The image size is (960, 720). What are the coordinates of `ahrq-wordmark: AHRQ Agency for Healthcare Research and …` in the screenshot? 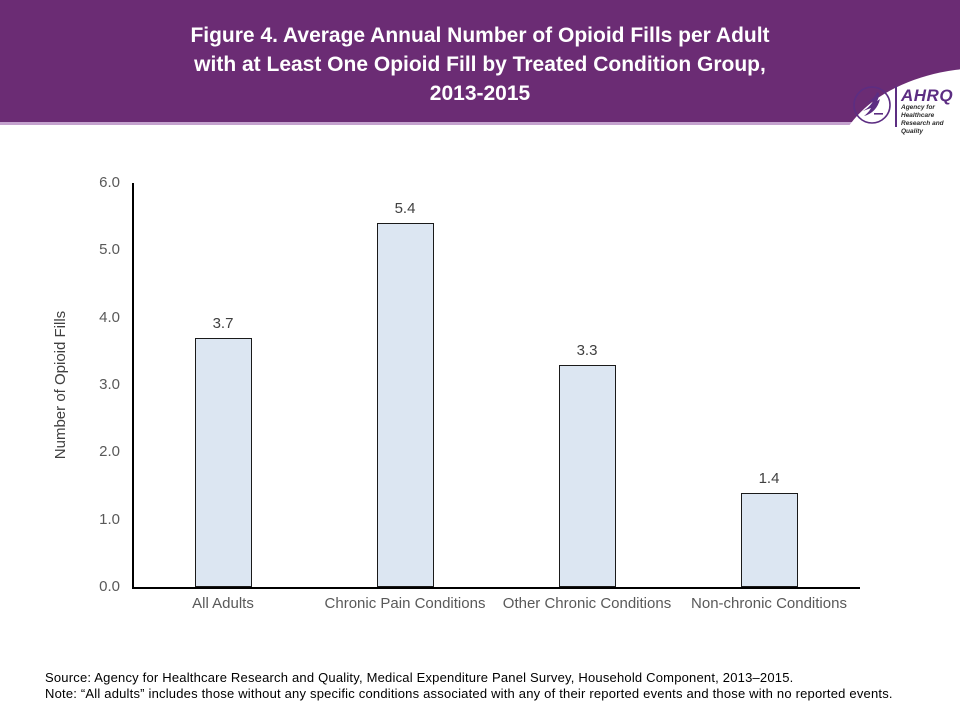 It's located at (930, 111).